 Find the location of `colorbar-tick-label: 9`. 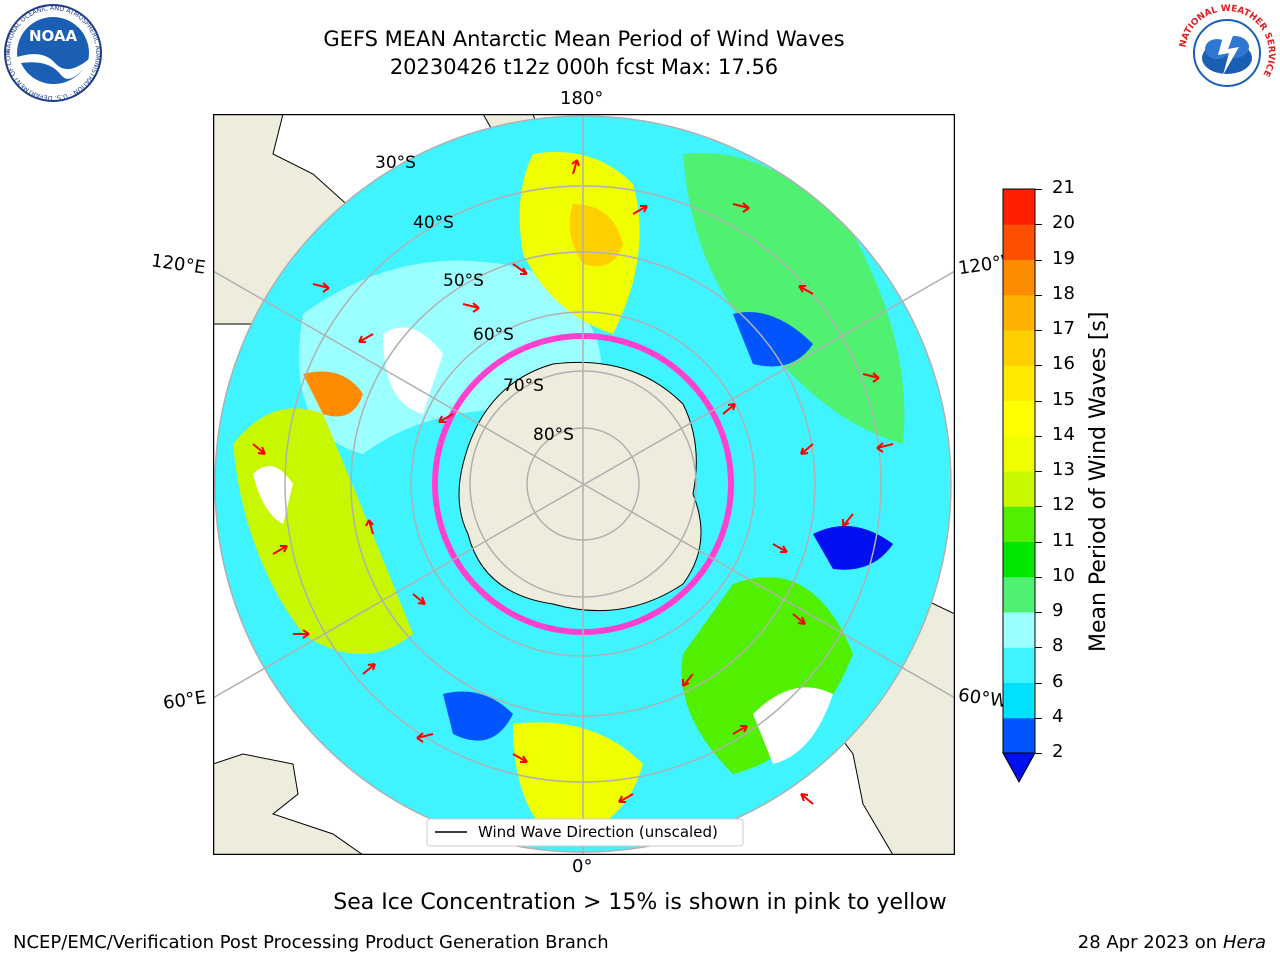

colorbar-tick-label: 9 is located at coordinates (1058, 610).